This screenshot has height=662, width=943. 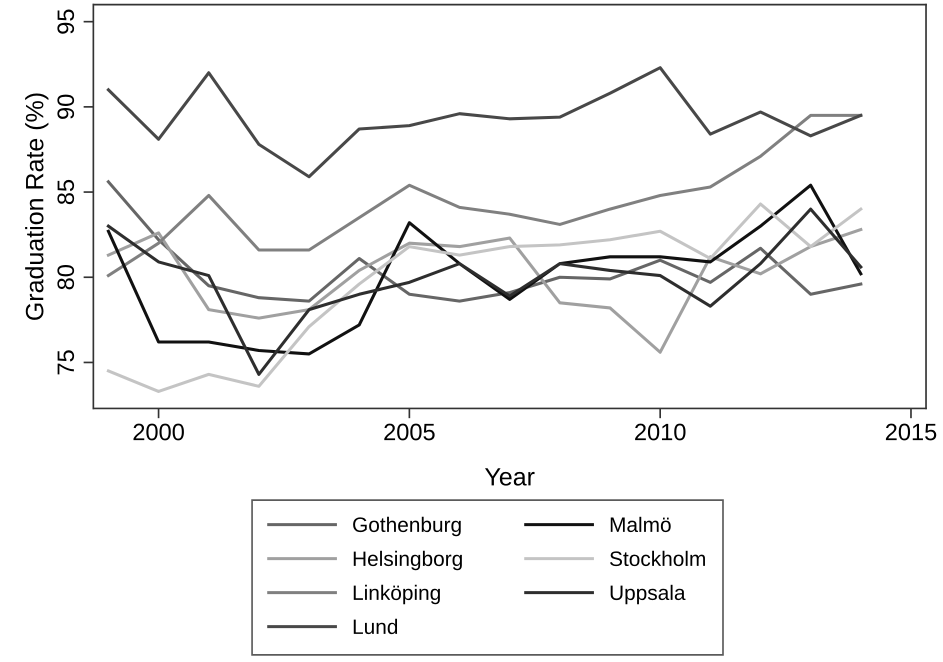 What do you see at coordinates (484, 122) in the screenshot?
I see `line-series` at bounding box center [484, 122].